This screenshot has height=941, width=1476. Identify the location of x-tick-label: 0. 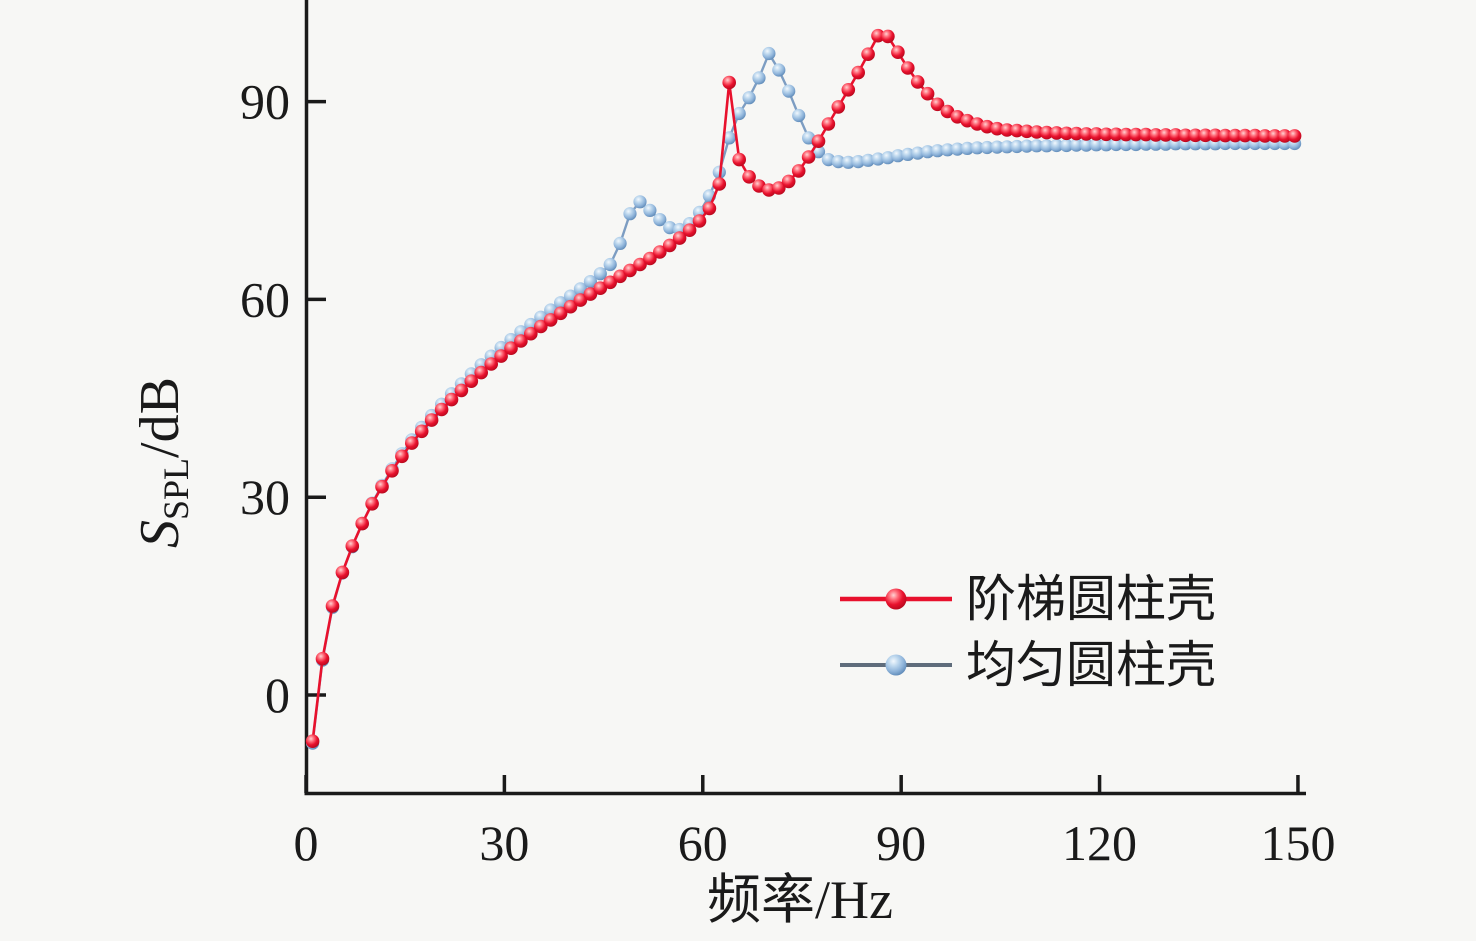
(306, 843).